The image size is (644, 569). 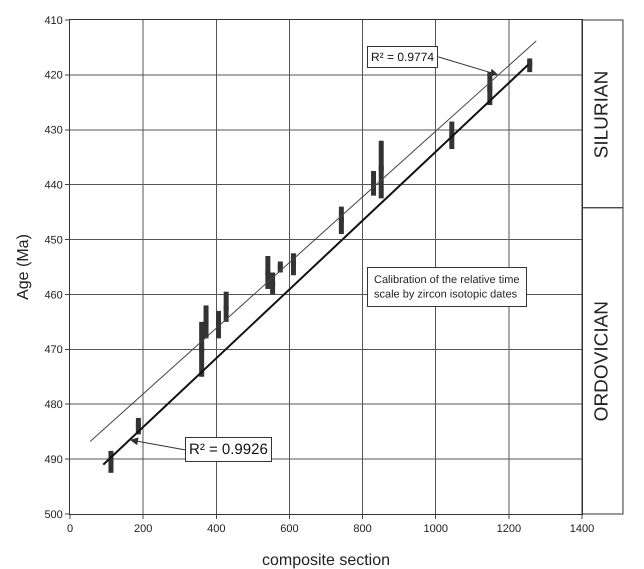 I want to click on y-tick-label: 500, so click(x=53, y=514).